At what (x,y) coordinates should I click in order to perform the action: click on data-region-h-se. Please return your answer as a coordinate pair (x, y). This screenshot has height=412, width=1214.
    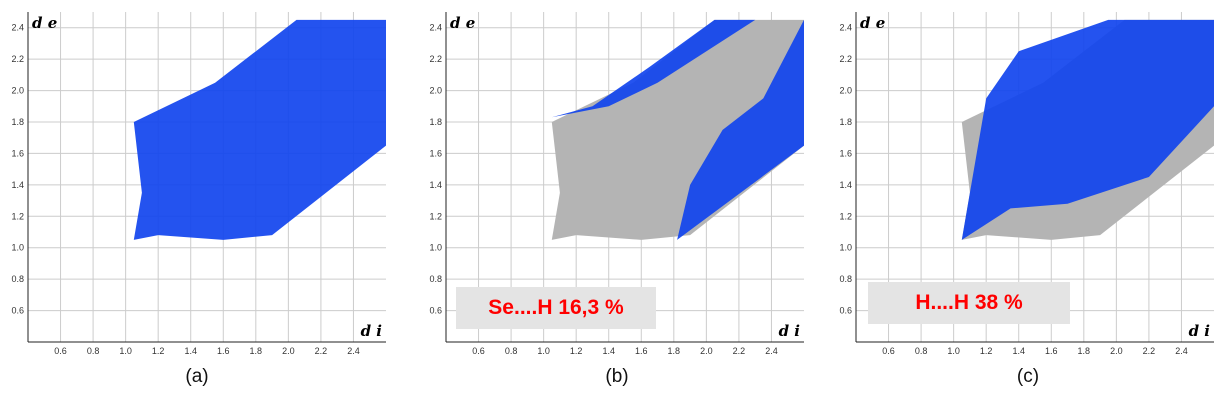
    Looking at the image, I should click on (740, 129).